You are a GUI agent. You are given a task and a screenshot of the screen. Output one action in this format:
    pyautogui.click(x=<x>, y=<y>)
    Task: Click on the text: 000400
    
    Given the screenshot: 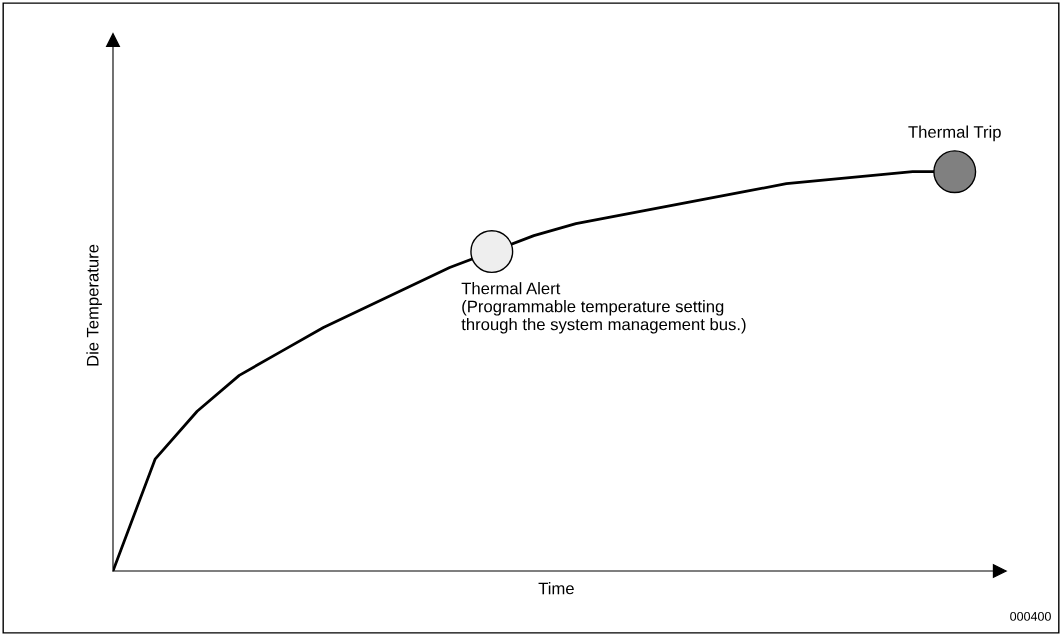 What is the action you would take?
    pyautogui.click(x=1030, y=616)
    